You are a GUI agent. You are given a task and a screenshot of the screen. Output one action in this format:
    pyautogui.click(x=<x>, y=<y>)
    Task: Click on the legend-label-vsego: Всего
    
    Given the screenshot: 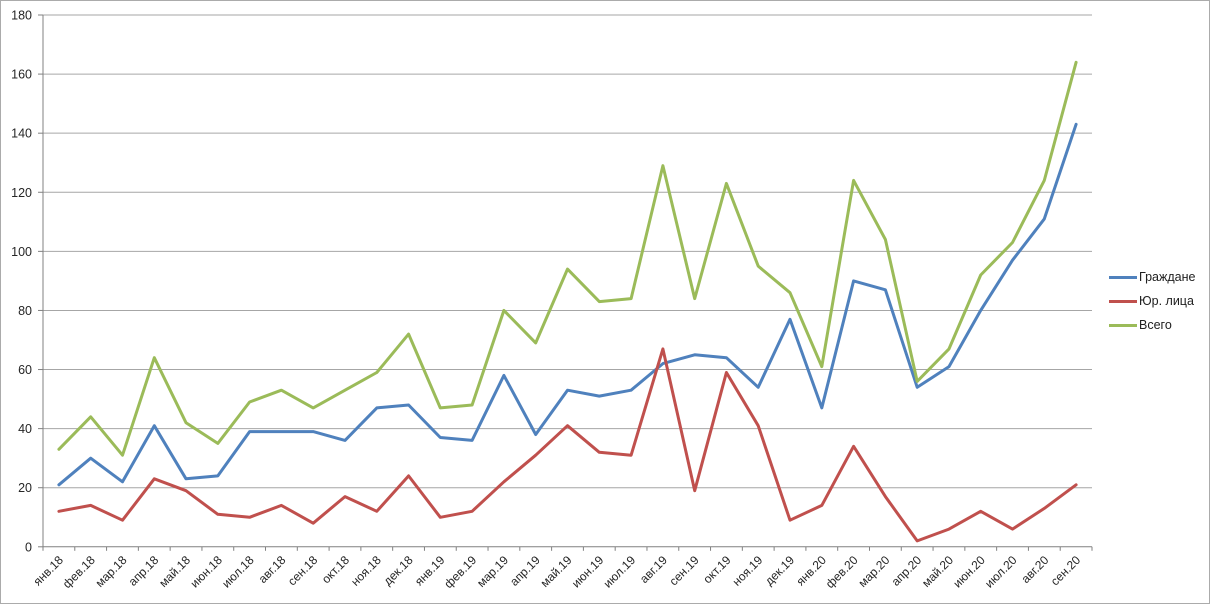 What is the action you would take?
    pyautogui.click(x=1155, y=325)
    